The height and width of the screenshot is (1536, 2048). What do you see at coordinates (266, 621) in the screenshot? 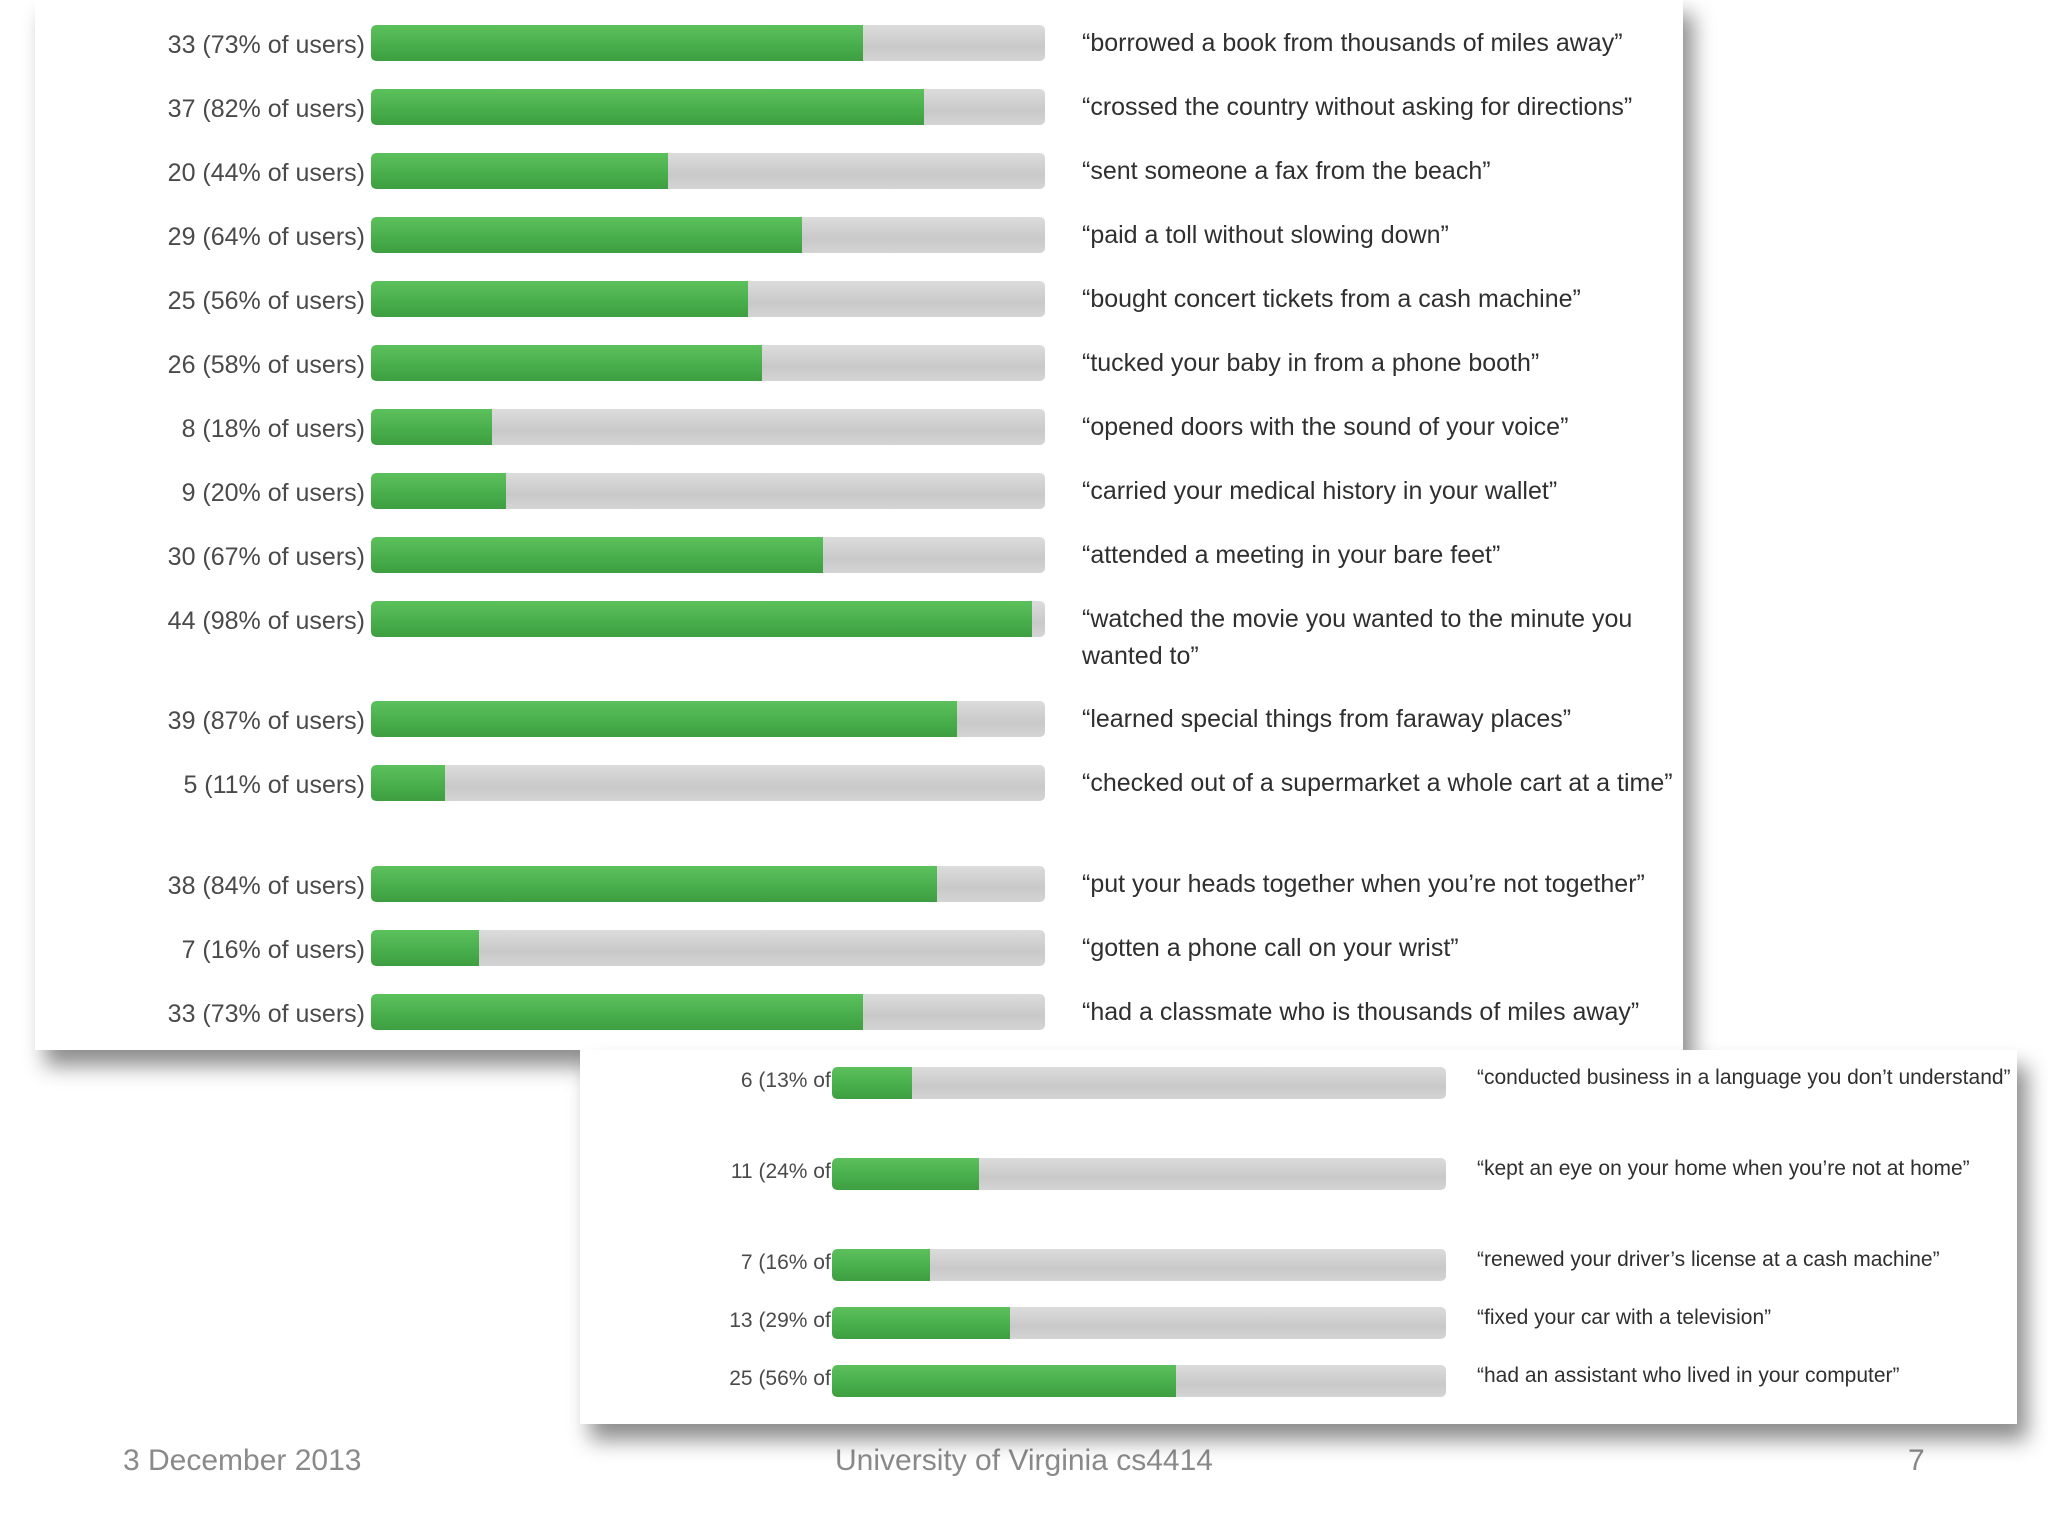
I see `bar-count-label: 44 (98% of users)` at bounding box center [266, 621].